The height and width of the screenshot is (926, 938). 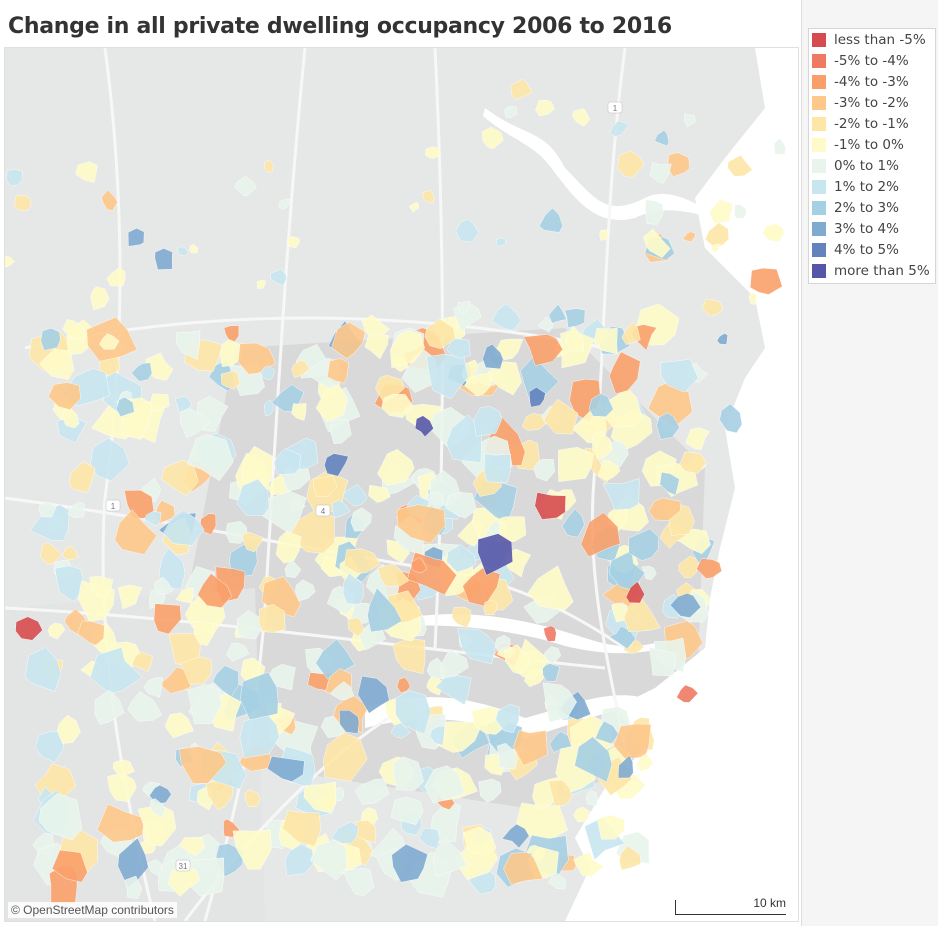 I want to click on legend-item: -4% to -3%, so click(x=872, y=81).